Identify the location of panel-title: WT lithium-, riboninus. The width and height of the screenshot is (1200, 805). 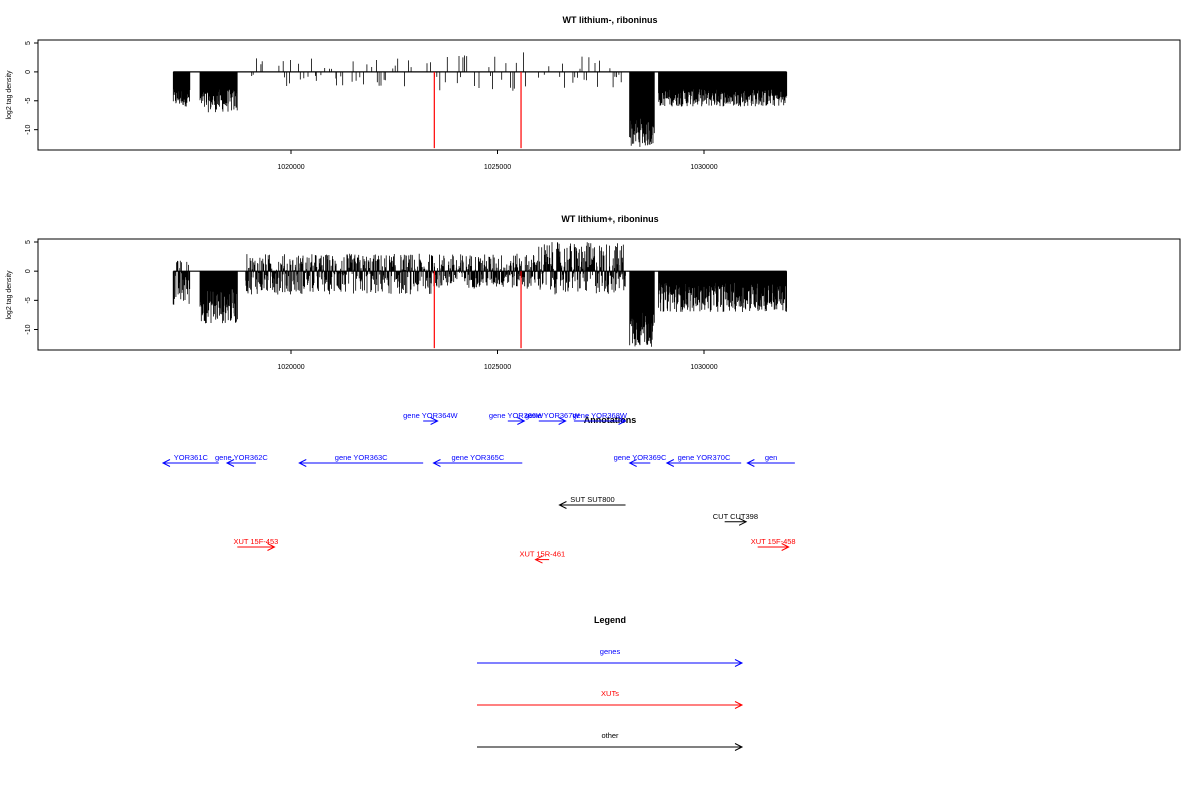
(610, 20).